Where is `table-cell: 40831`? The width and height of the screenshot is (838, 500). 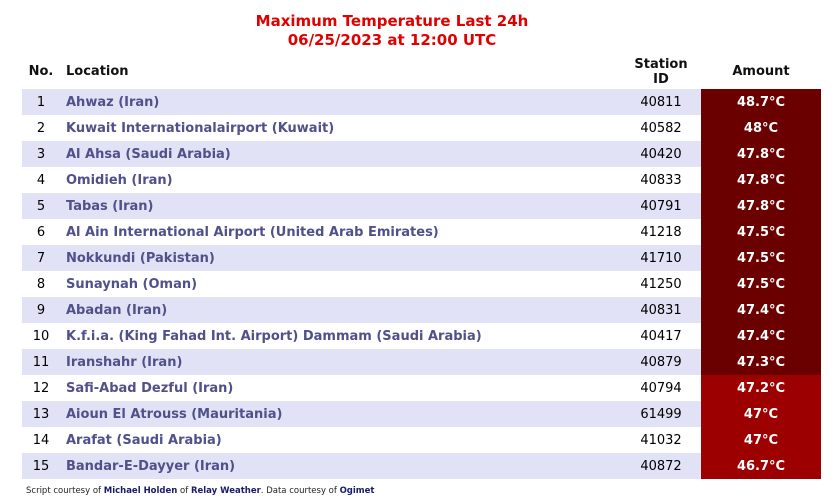
table-cell: 40831 is located at coordinates (661, 310).